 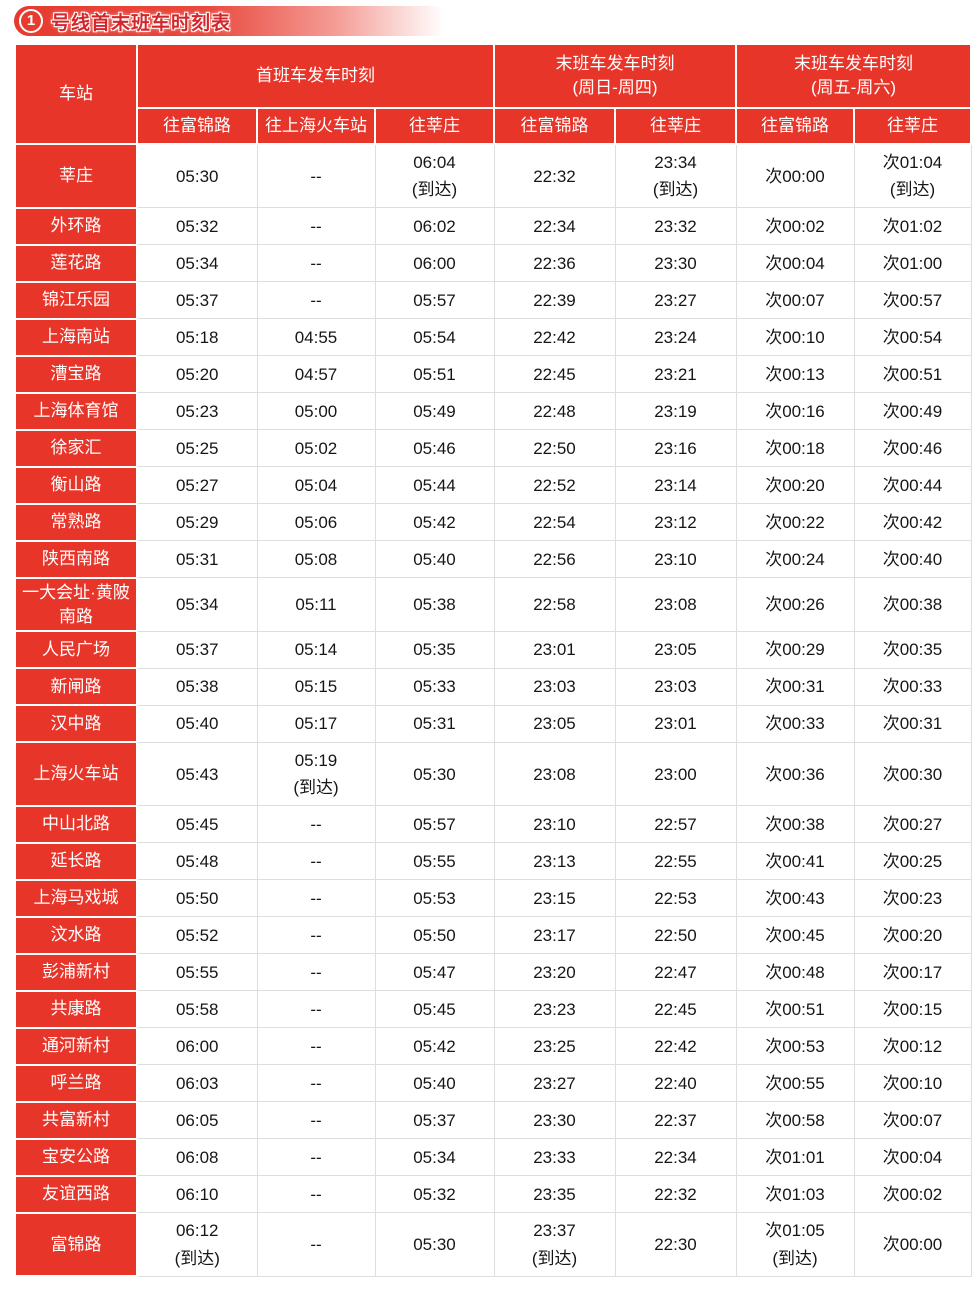 What do you see at coordinates (554, 604) in the screenshot?
I see `time-cell: 22:58` at bounding box center [554, 604].